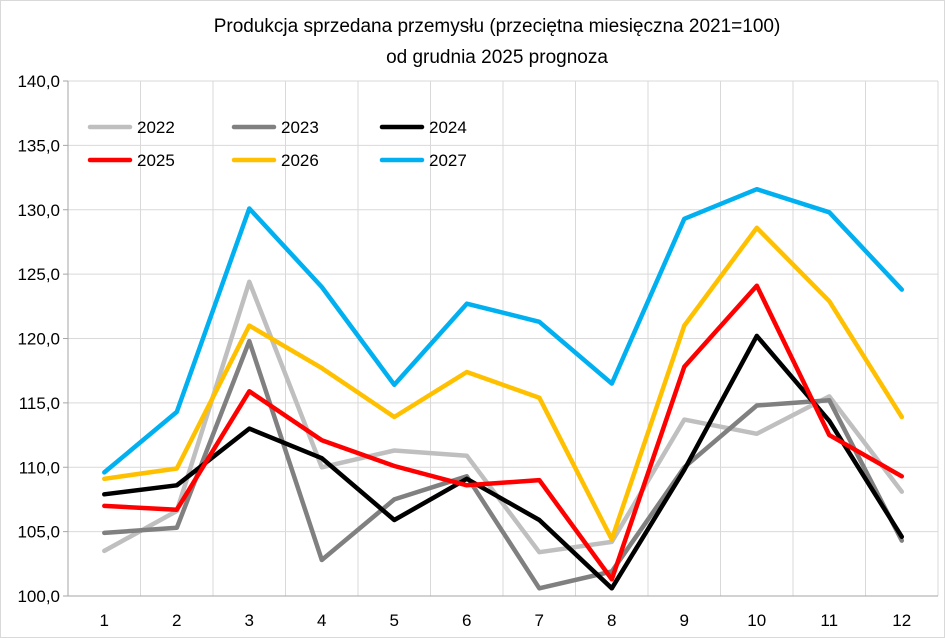 This screenshot has height=638, width=945. Describe the element at coordinates (38, 81) in the screenshot. I see `y-tick-label: 140,0` at that location.